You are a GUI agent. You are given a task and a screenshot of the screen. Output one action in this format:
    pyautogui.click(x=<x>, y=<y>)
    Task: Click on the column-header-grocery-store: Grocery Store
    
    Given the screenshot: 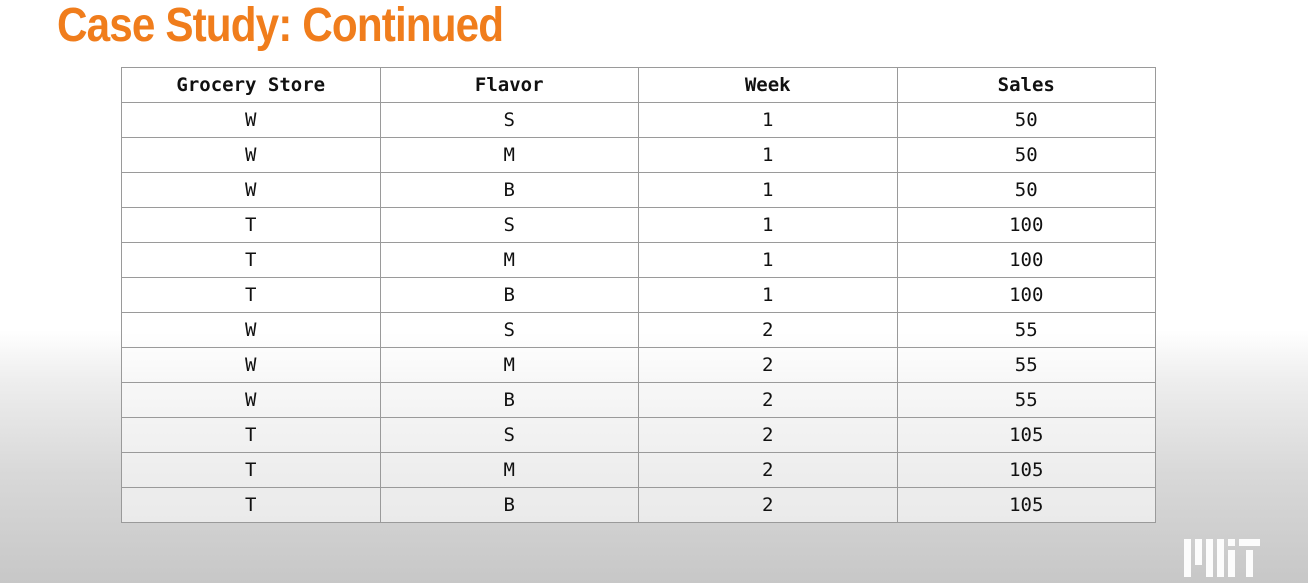 What is the action you would take?
    pyautogui.click(x=251, y=85)
    